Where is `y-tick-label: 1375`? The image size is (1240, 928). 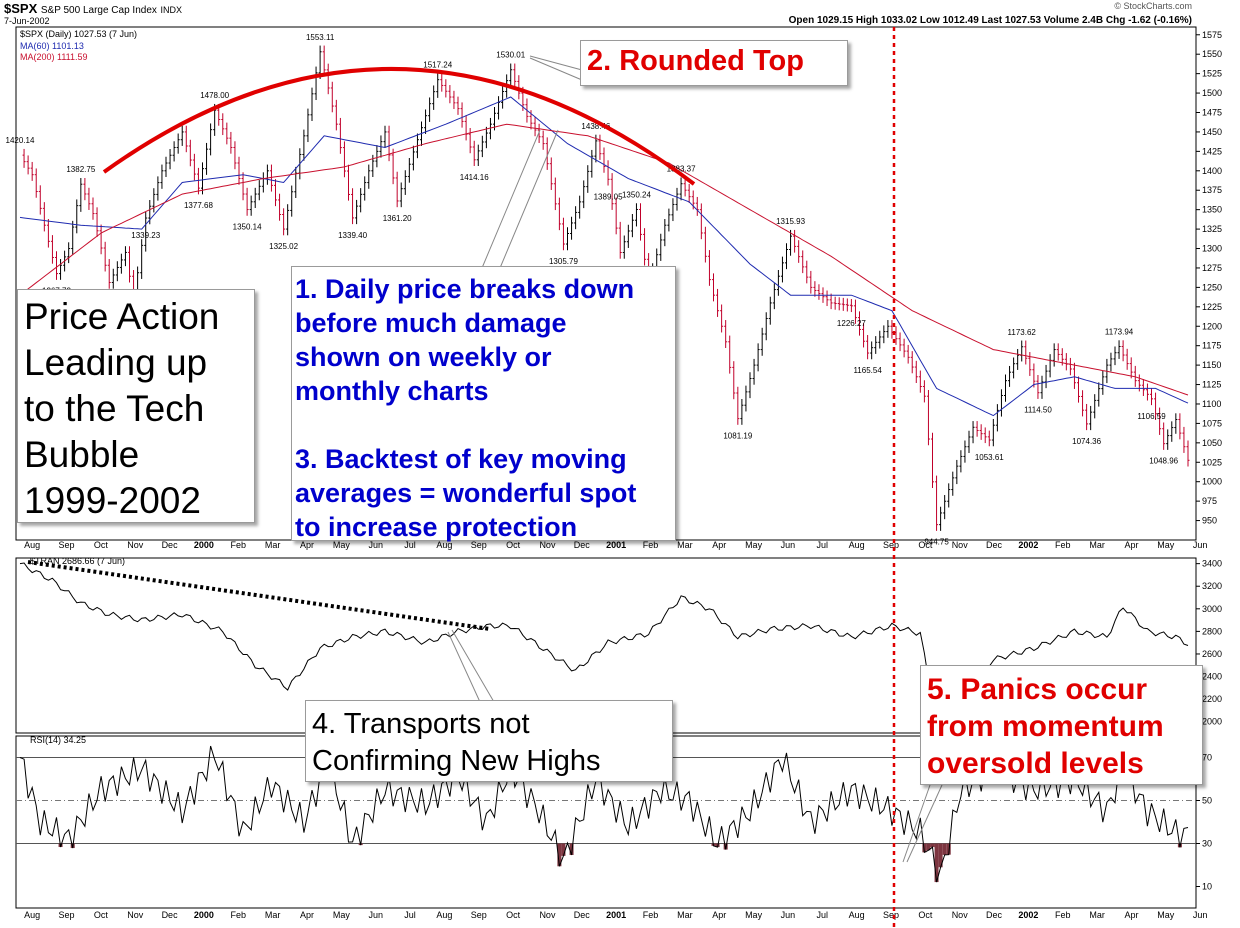 y-tick-label: 1375 is located at coordinates (1212, 190).